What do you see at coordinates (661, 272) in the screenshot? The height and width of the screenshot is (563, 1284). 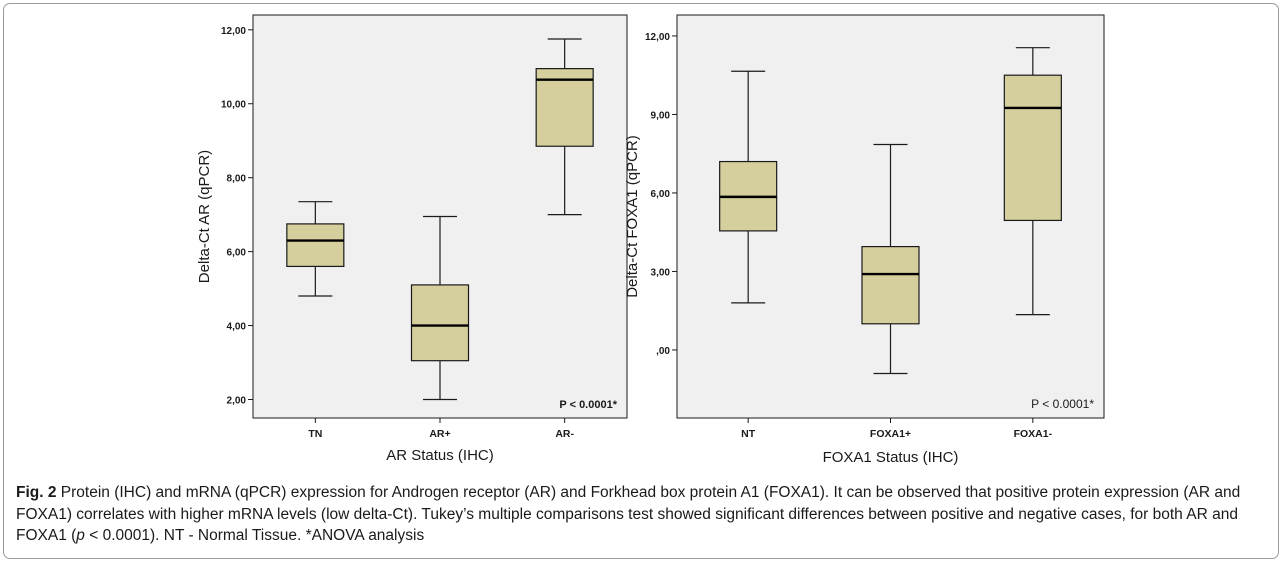 I see `y-tick-label: 3,00` at bounding box center [661, 272].